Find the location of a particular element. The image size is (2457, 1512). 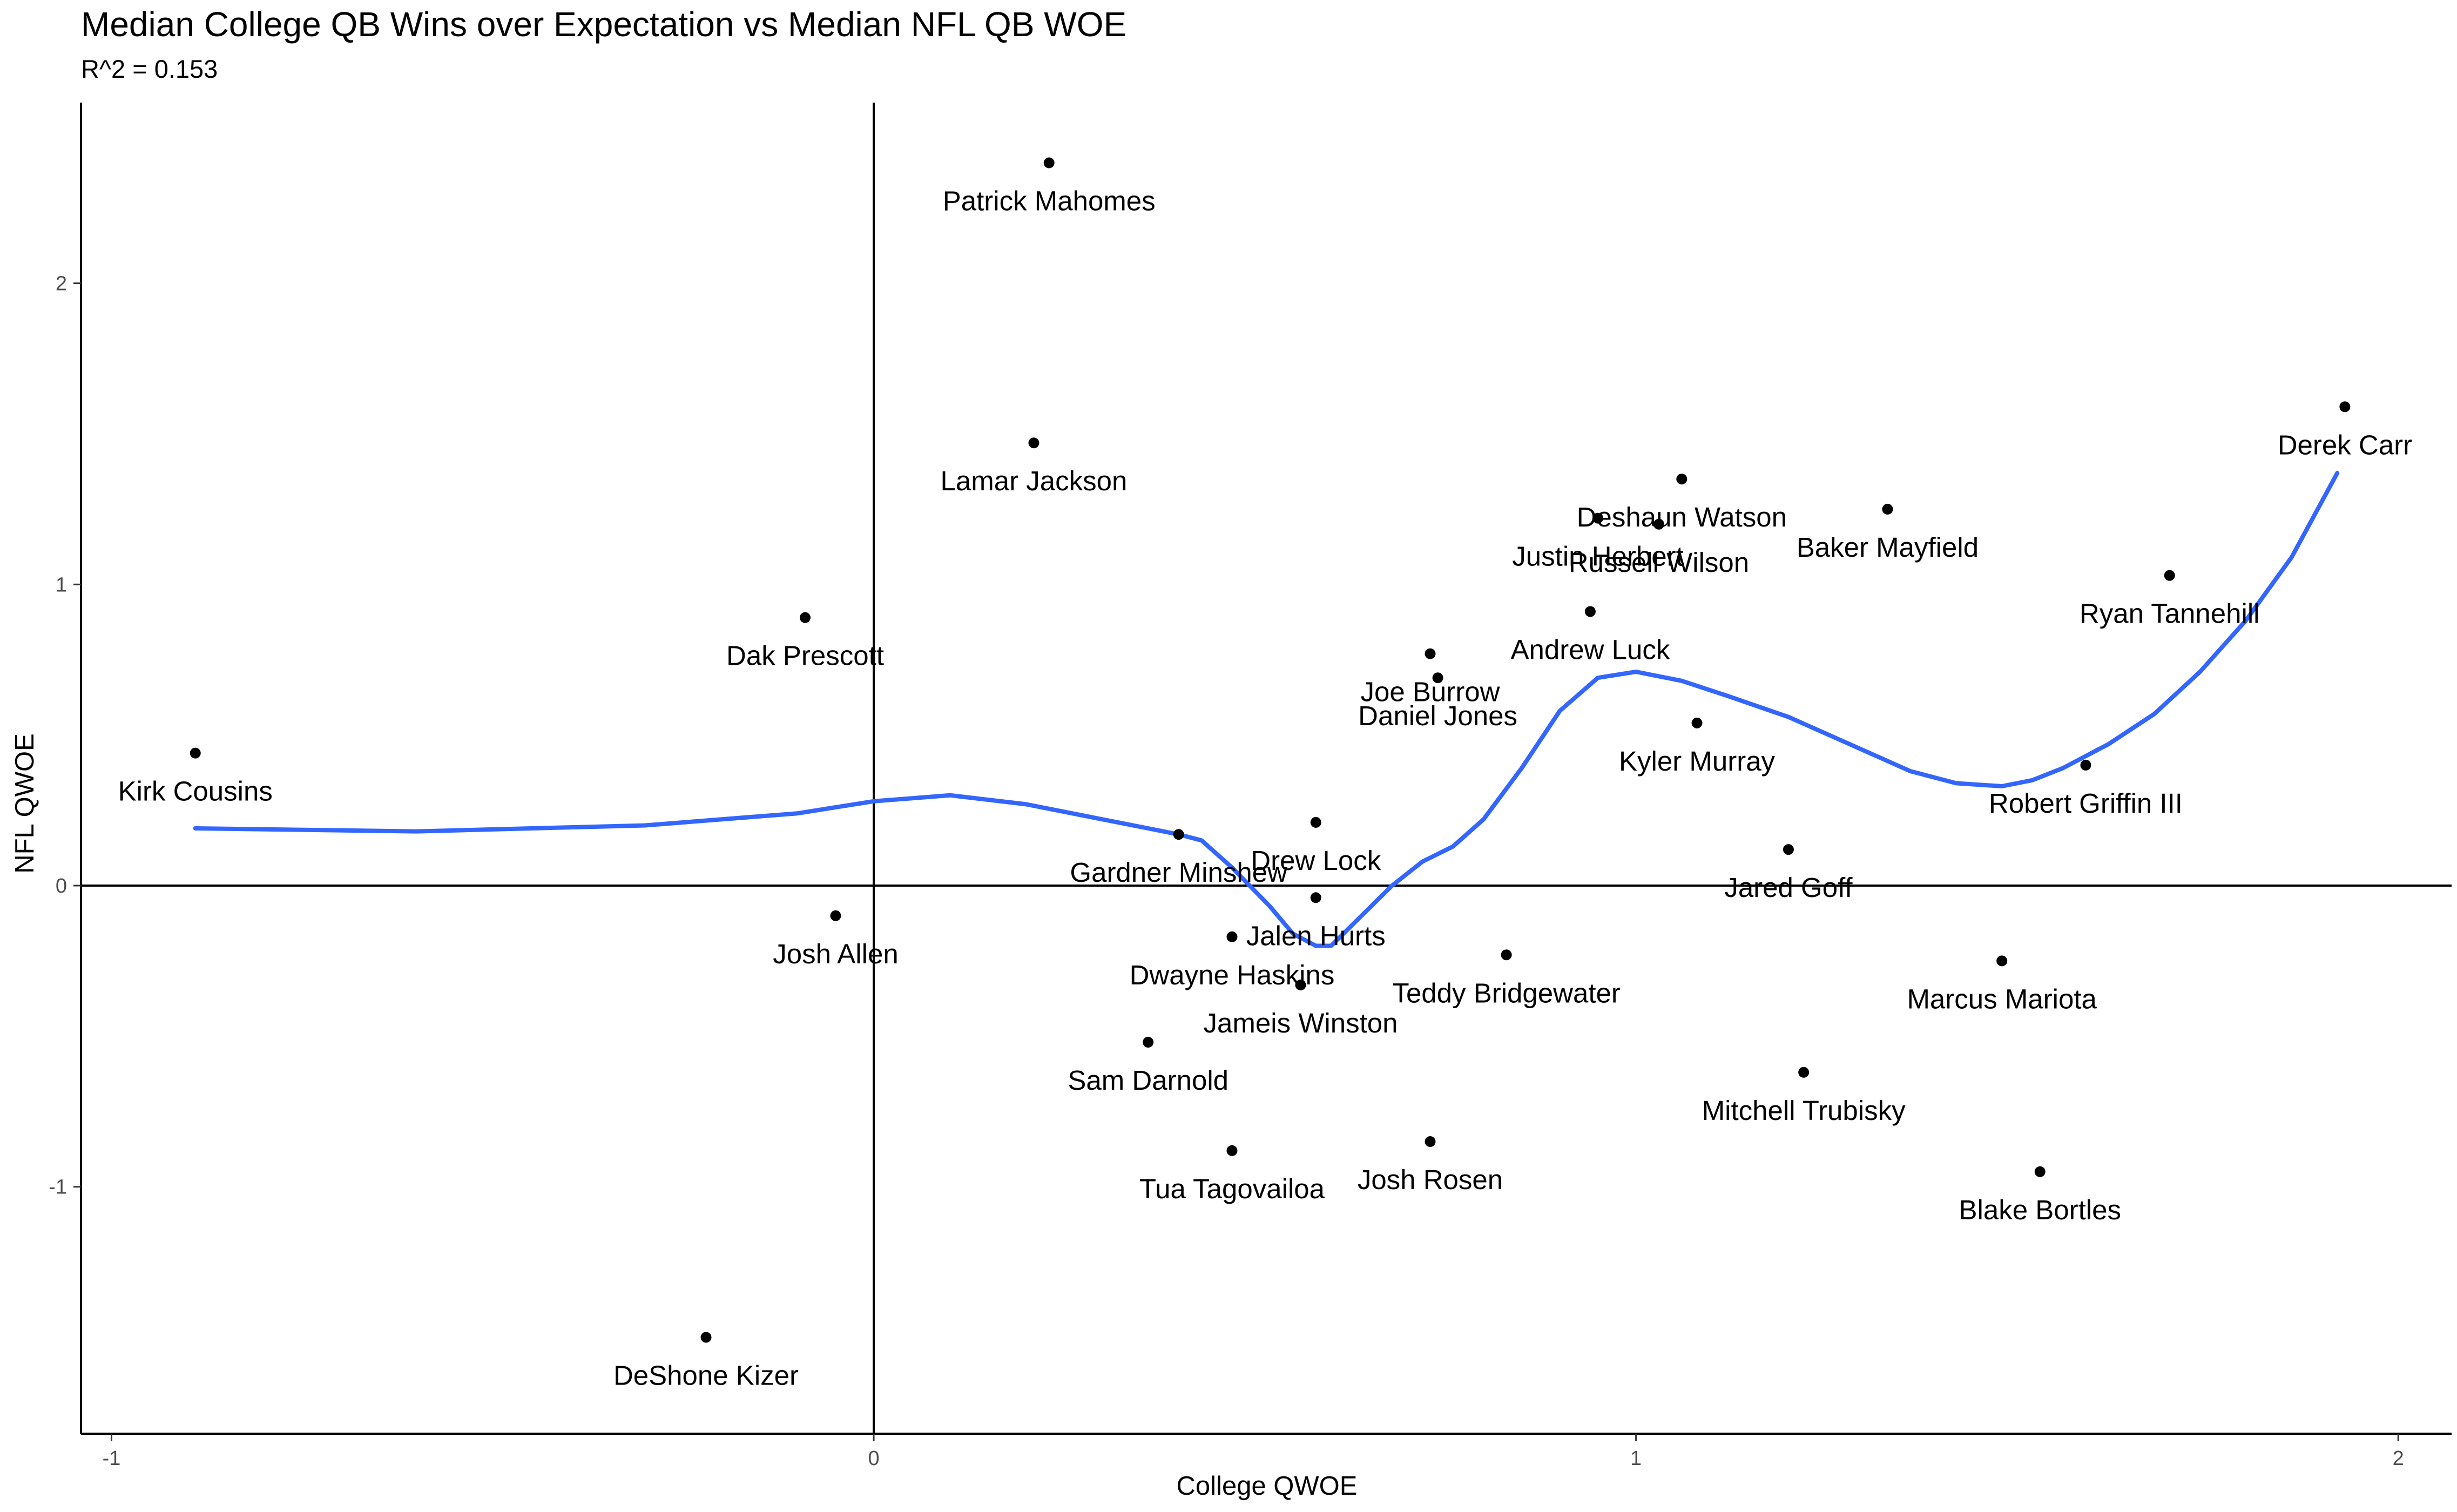

point-label: Deshaun Watson is located at coordinates (1682, 517).